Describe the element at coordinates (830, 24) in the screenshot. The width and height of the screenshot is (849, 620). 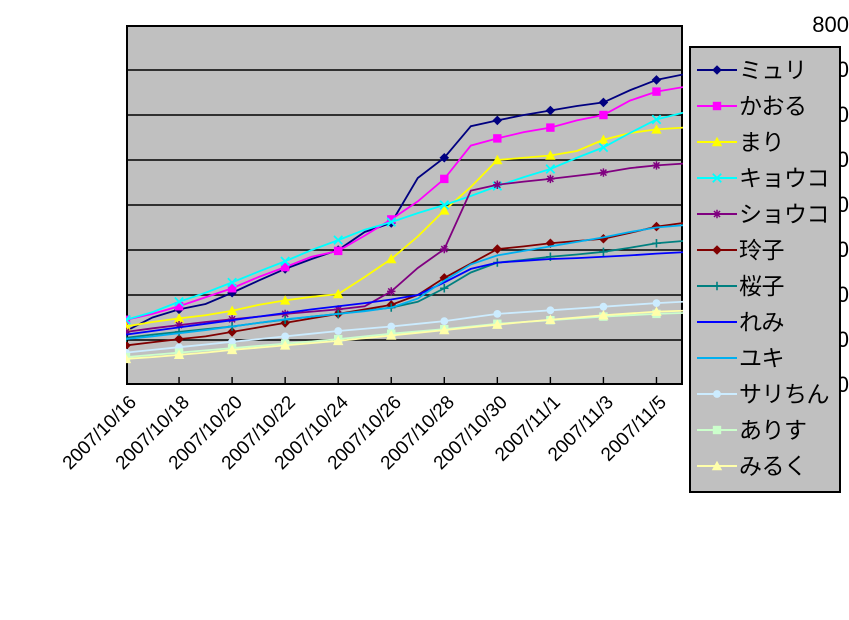
I see `y-tick-label: 800` at that location.